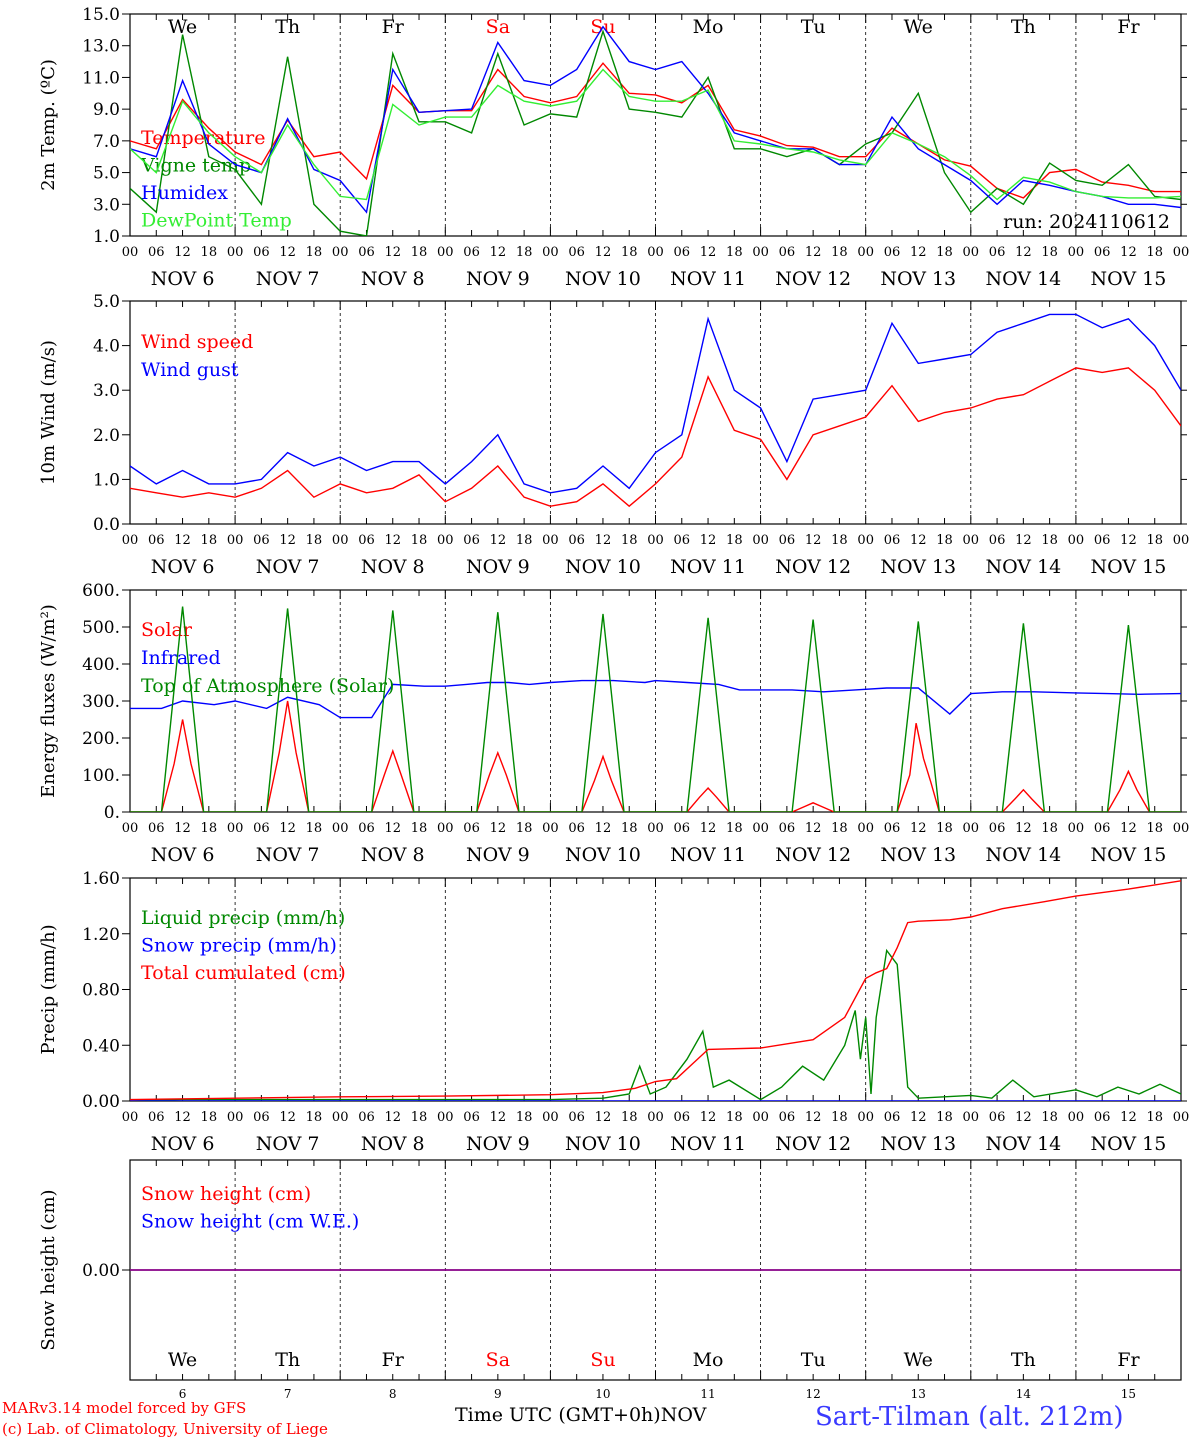  Describe the element at coordinates (1023, 279) in the screenshot. I see `date-label: NOV 14` at that location.